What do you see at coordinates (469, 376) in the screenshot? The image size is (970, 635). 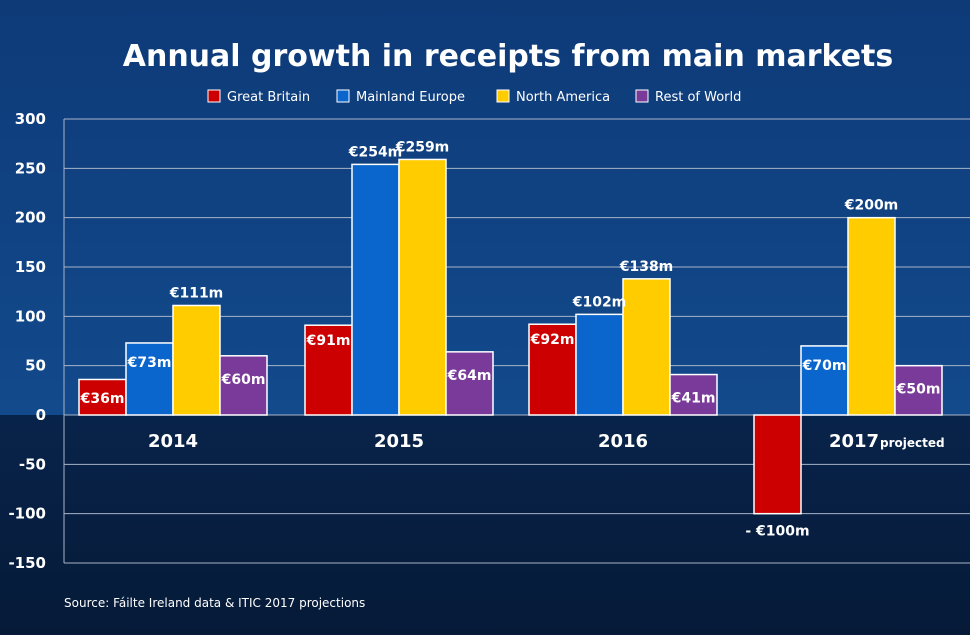 I see `data-label: €64m` at bounding box center [469, 376].